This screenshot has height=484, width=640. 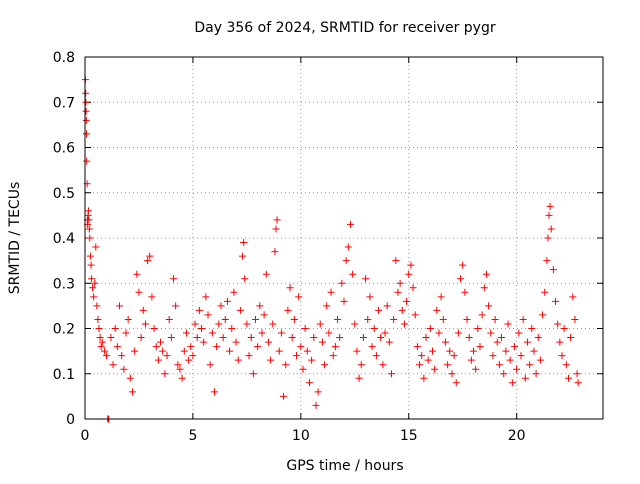 What do you see at coordinates (64, 103) in the screenshot?
I see `y-tick-label: 0.7` at bounding box center [64, 103].